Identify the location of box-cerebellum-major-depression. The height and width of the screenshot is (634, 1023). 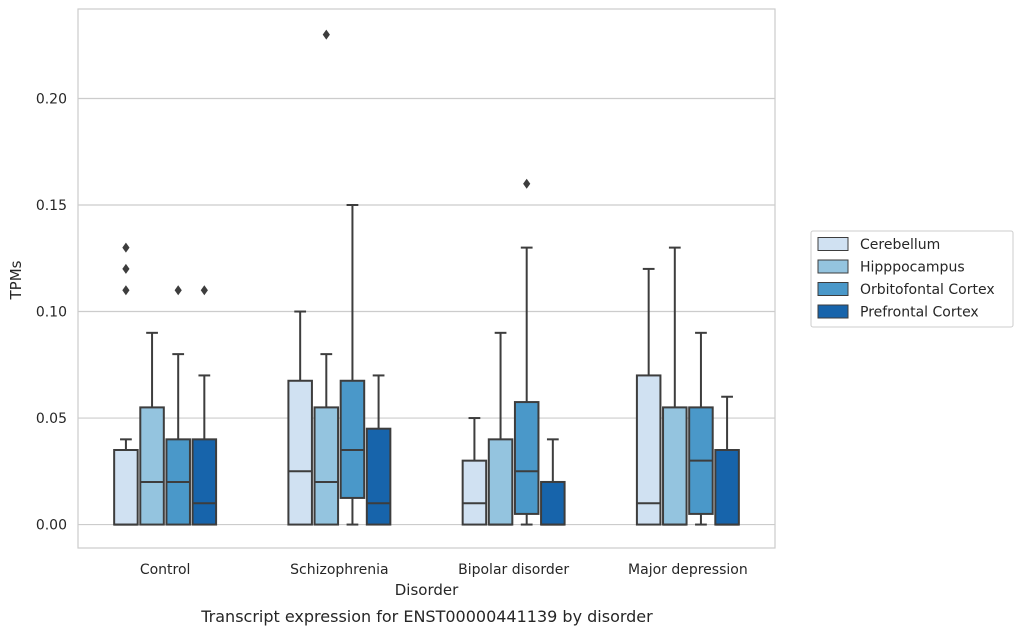
(648, 396).